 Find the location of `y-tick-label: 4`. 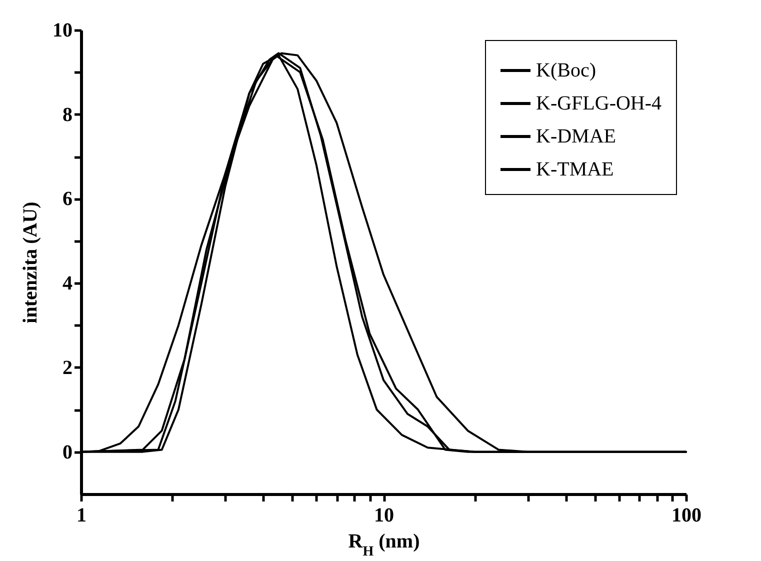

y-tick-label: 4 is located at coordinates (67, 283).